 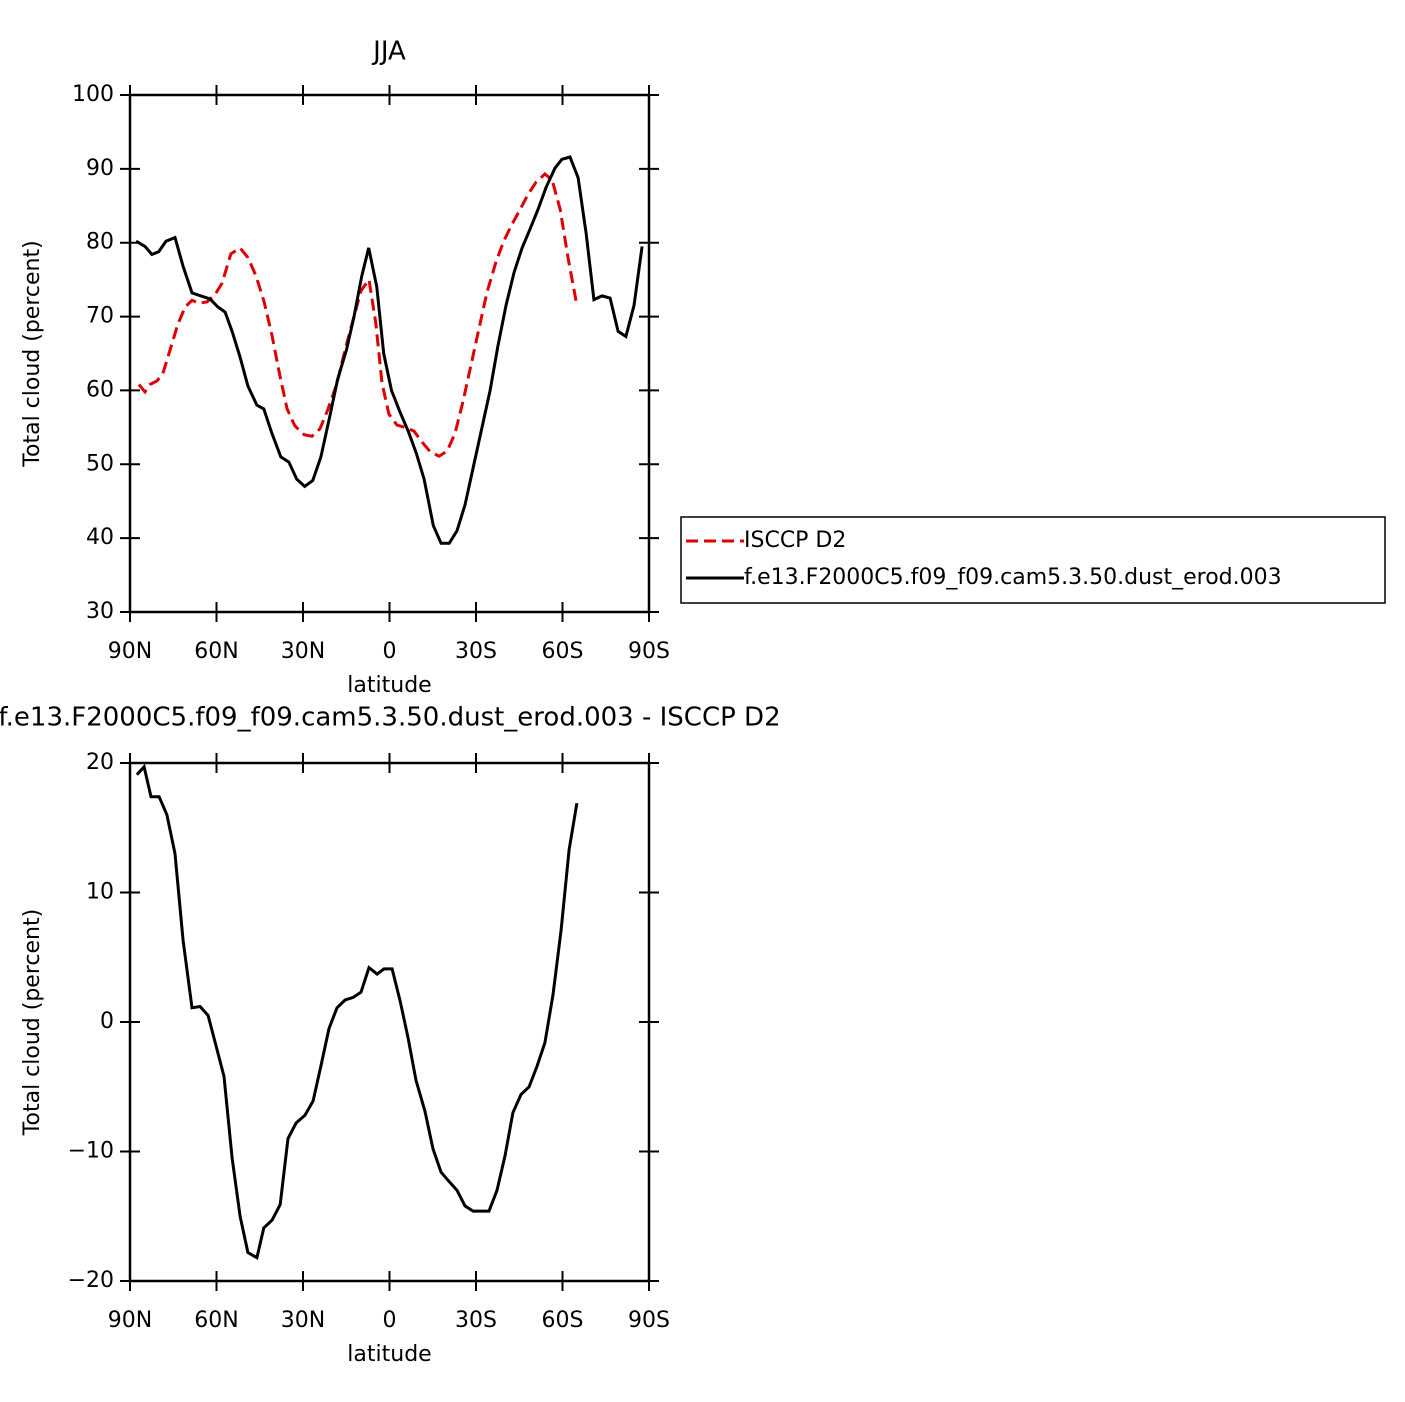 I want to click on plot-frame, so click(x=389, y=353).